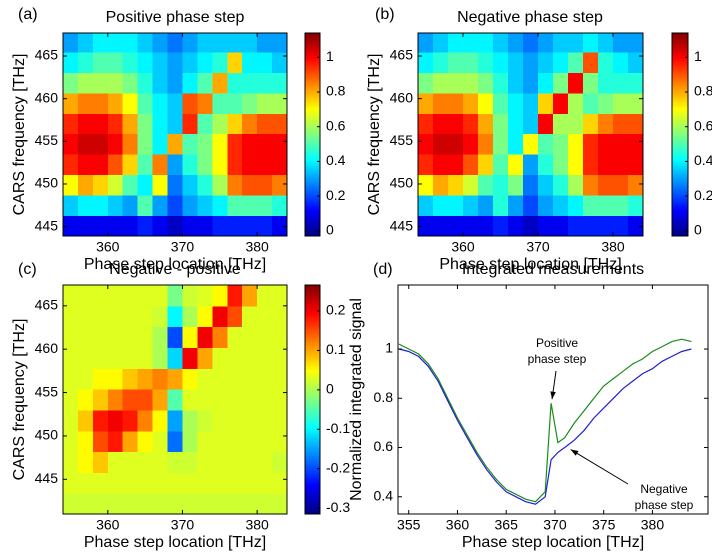 The height and width of the screenshot is (554, 712). I want to click on data-line, so click(545, 420).